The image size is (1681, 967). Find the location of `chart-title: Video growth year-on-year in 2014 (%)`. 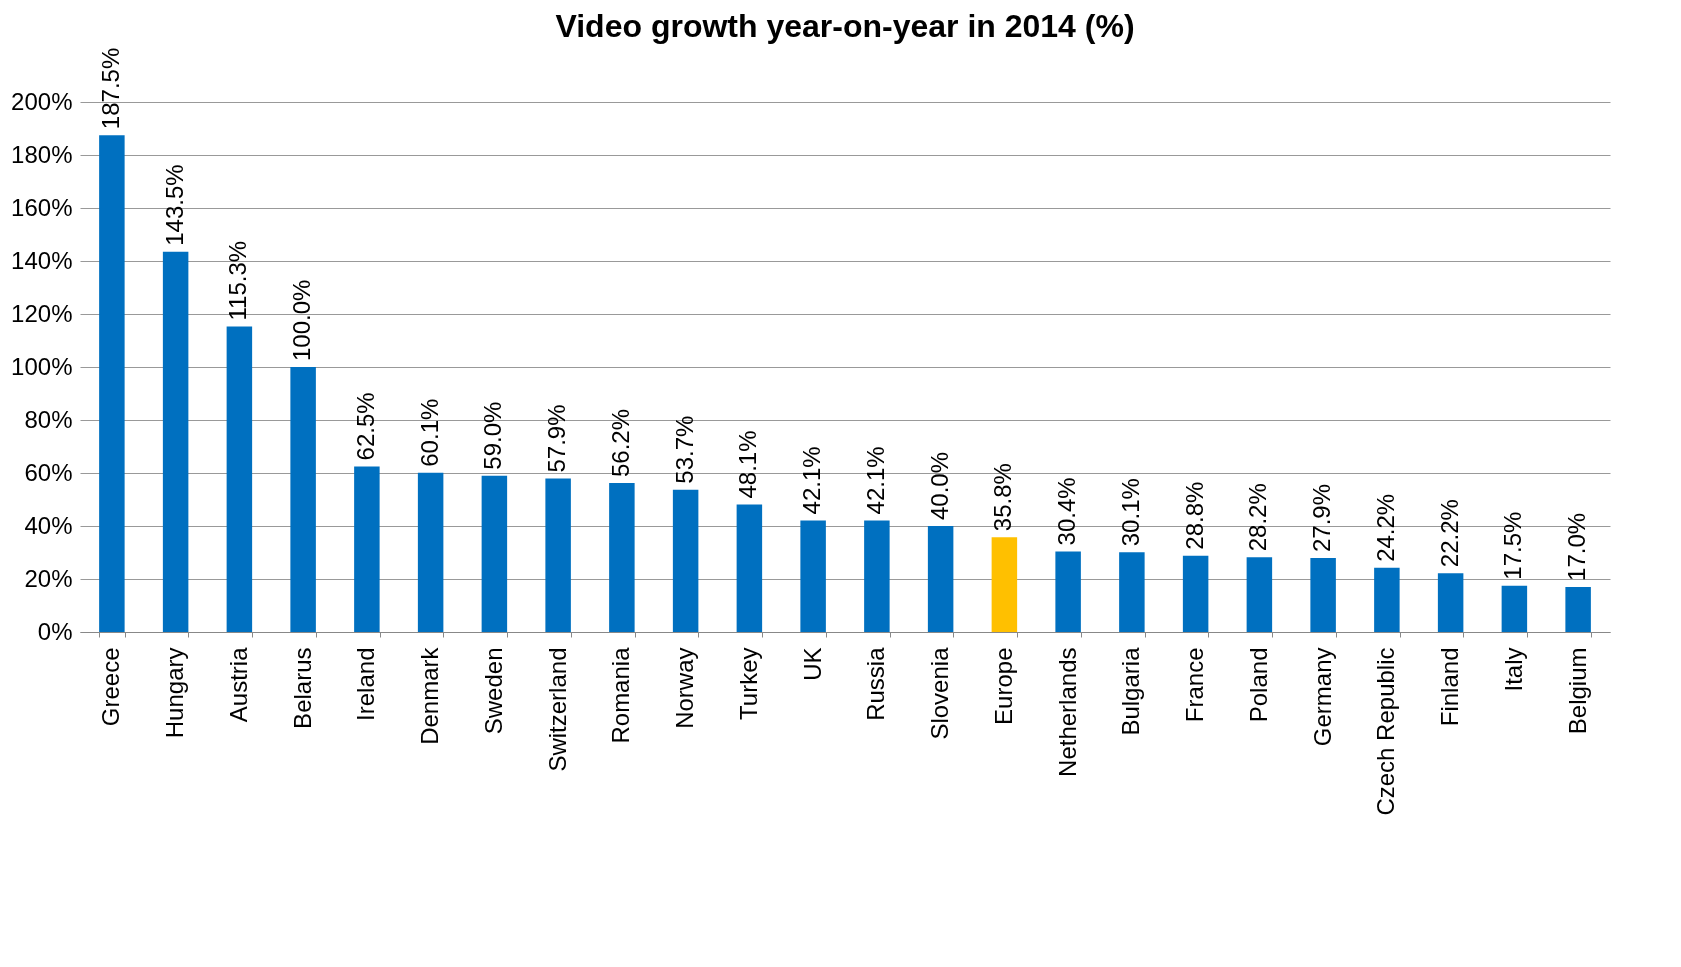

chart-title: Video growth year-on-year in 2014 (%) is located at coordinates (845, 25).